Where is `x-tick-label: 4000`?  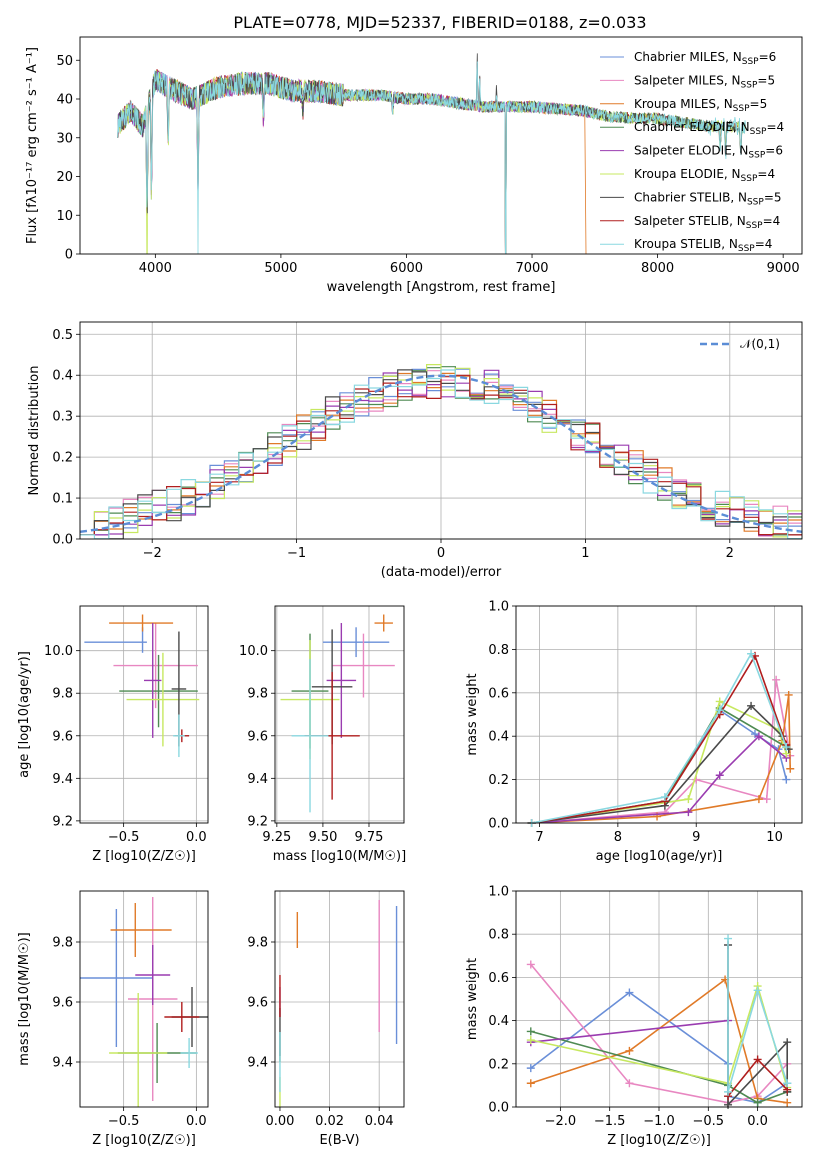 x-tick-label: 4000 is located at coordinates (155, 268).